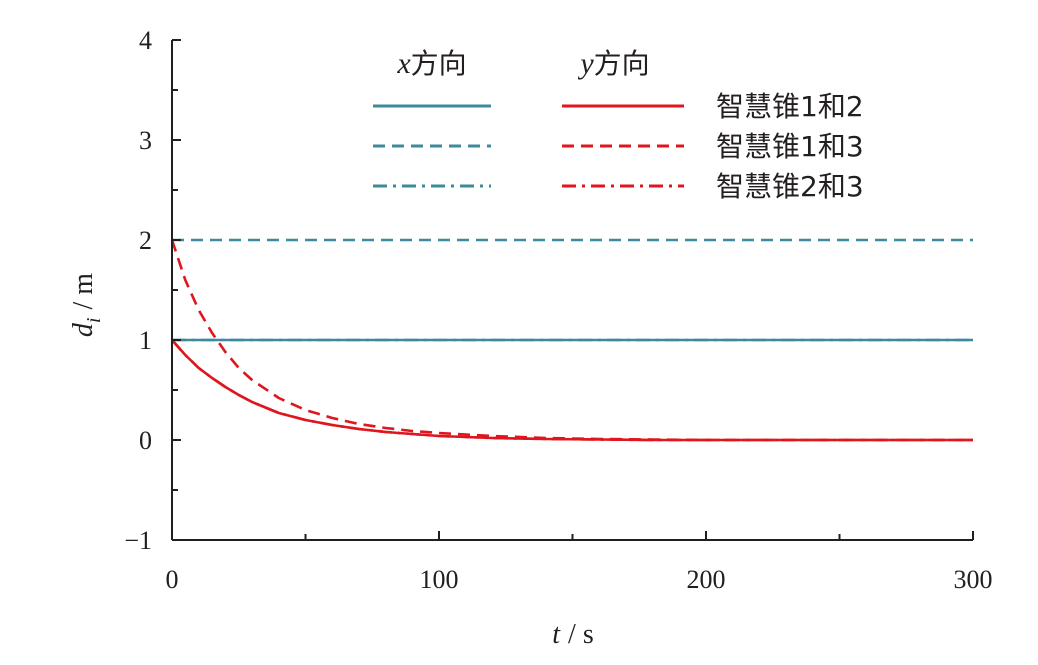 The height and width of the screenshot is (665, 1038). Describe the element at coordinates (790, 146) in the screenshot. I see `legend-entry-label: 智慧锥1和3` at that location.